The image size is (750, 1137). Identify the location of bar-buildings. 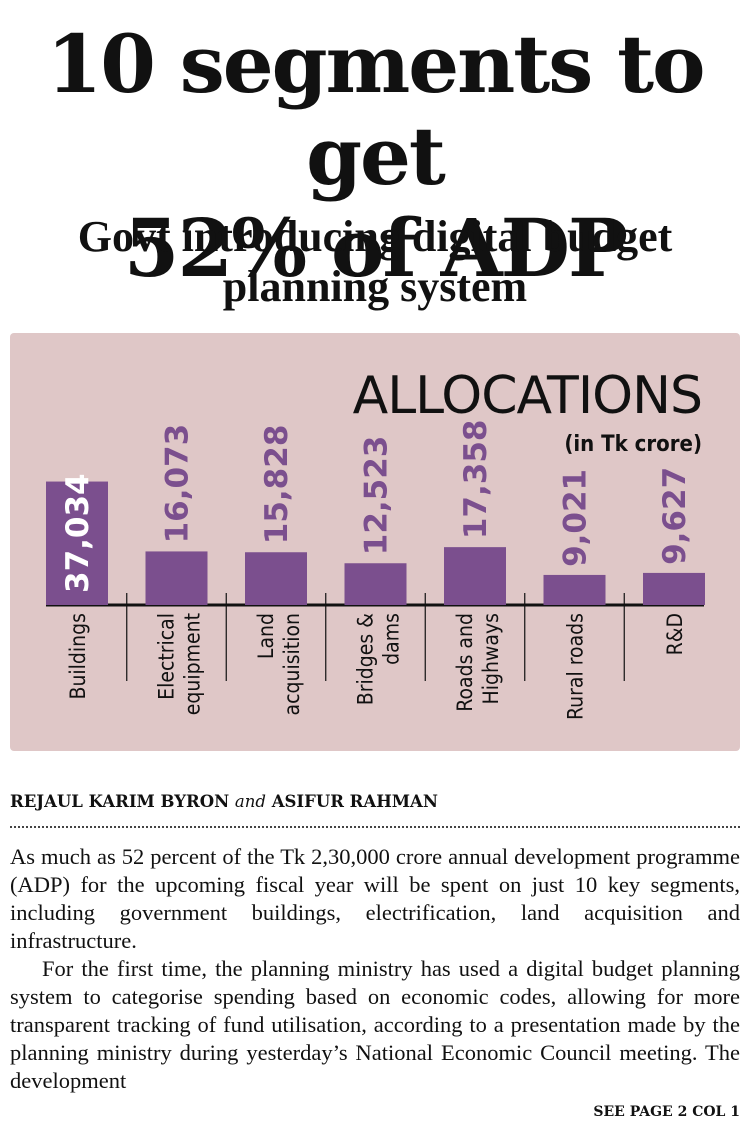
(77, 543).